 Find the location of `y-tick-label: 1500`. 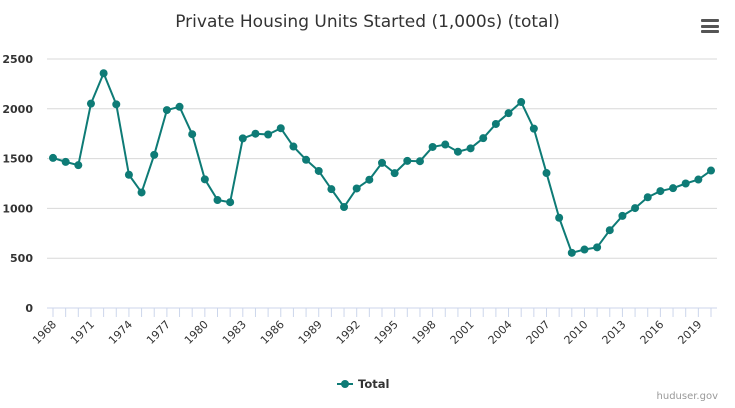

y-tick-label: 1500 is located at coordinates (17, 159).